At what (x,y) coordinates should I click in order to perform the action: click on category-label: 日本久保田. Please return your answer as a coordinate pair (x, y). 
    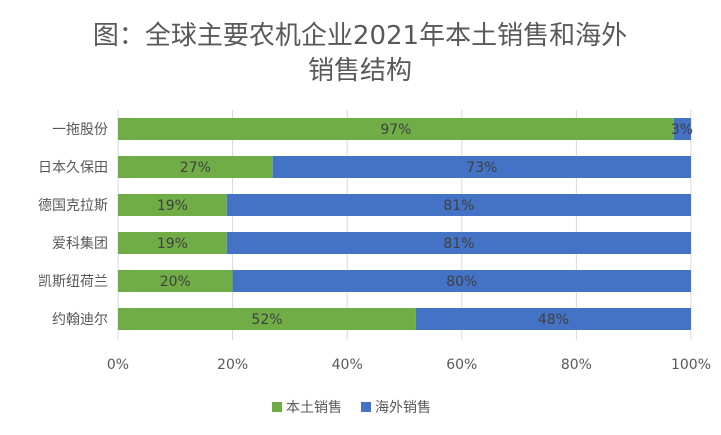
    Looking at the image, I should click on (73, 168).